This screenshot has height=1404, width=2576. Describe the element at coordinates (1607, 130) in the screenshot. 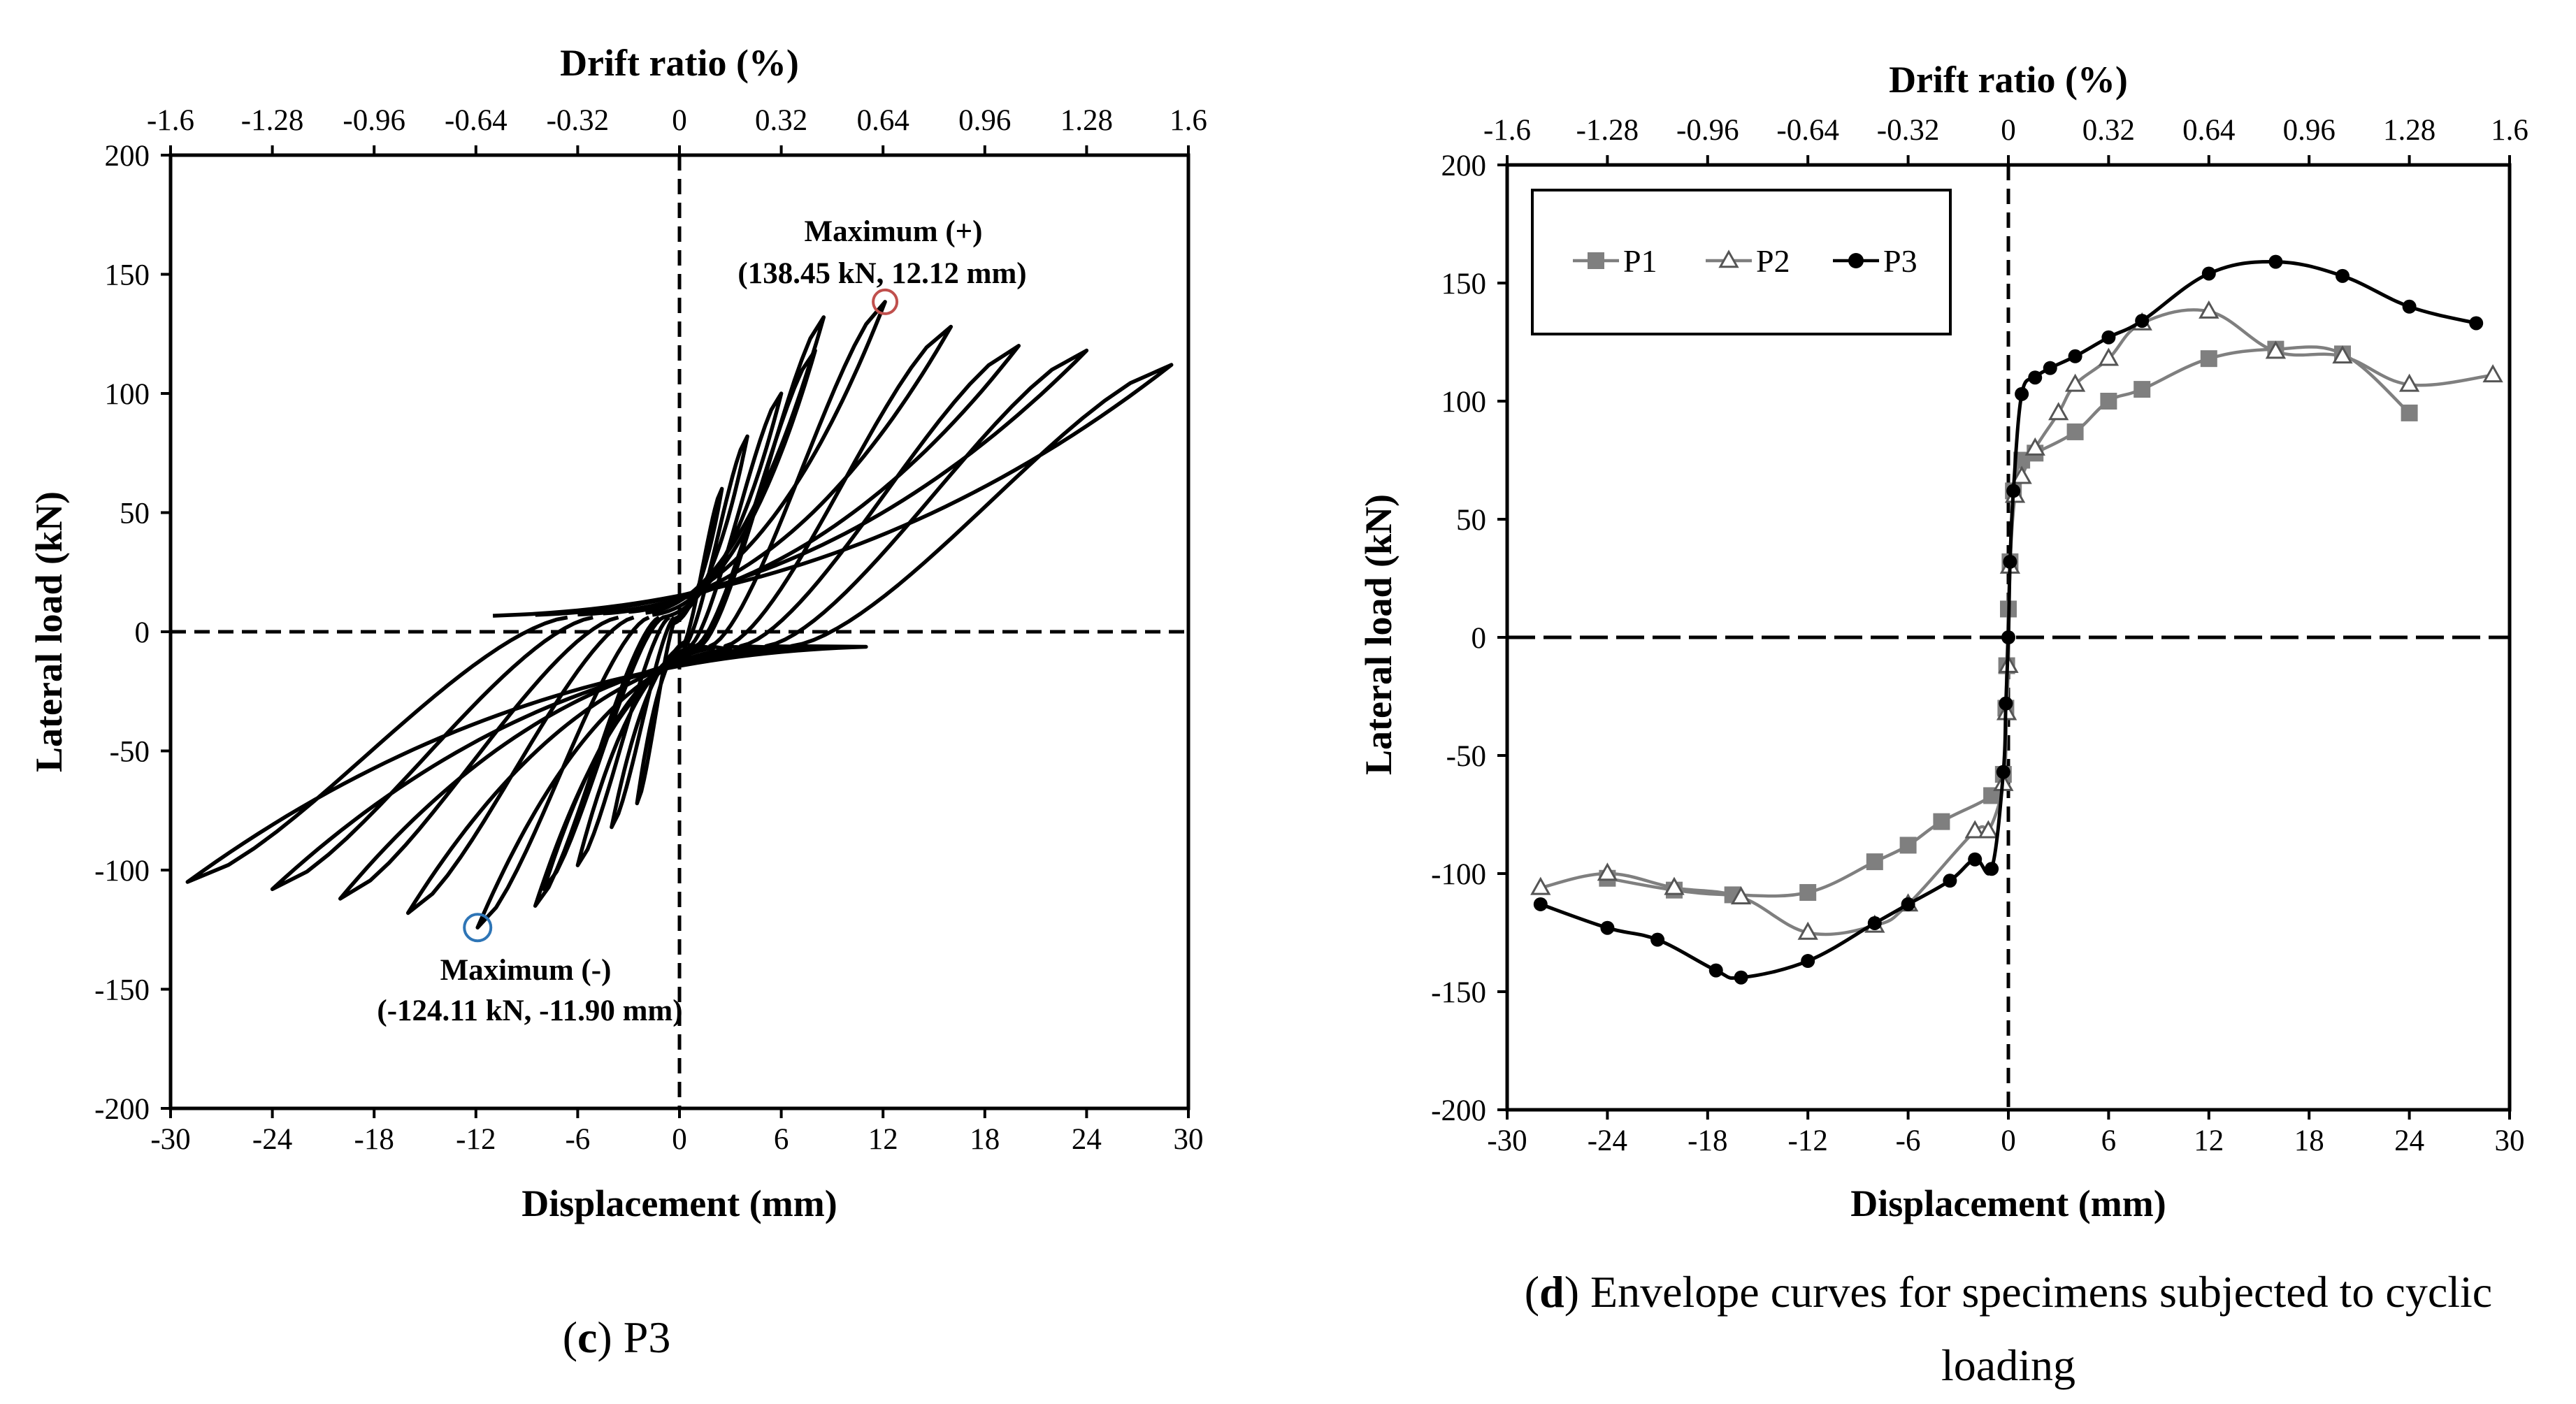

I see `drift-tick-label: -1.28` at that location.